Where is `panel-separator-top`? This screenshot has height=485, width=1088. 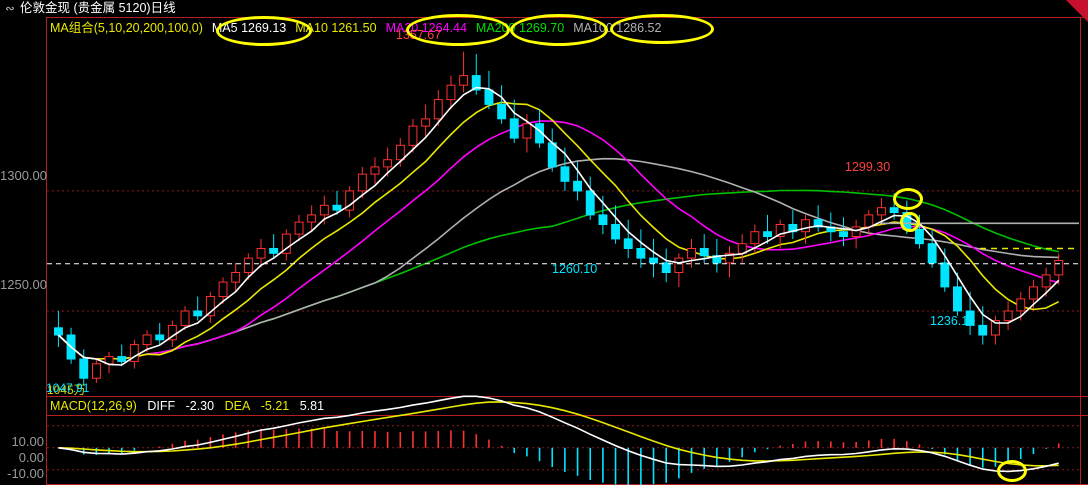
panel-separator-top is located at coordinates (567, 396).